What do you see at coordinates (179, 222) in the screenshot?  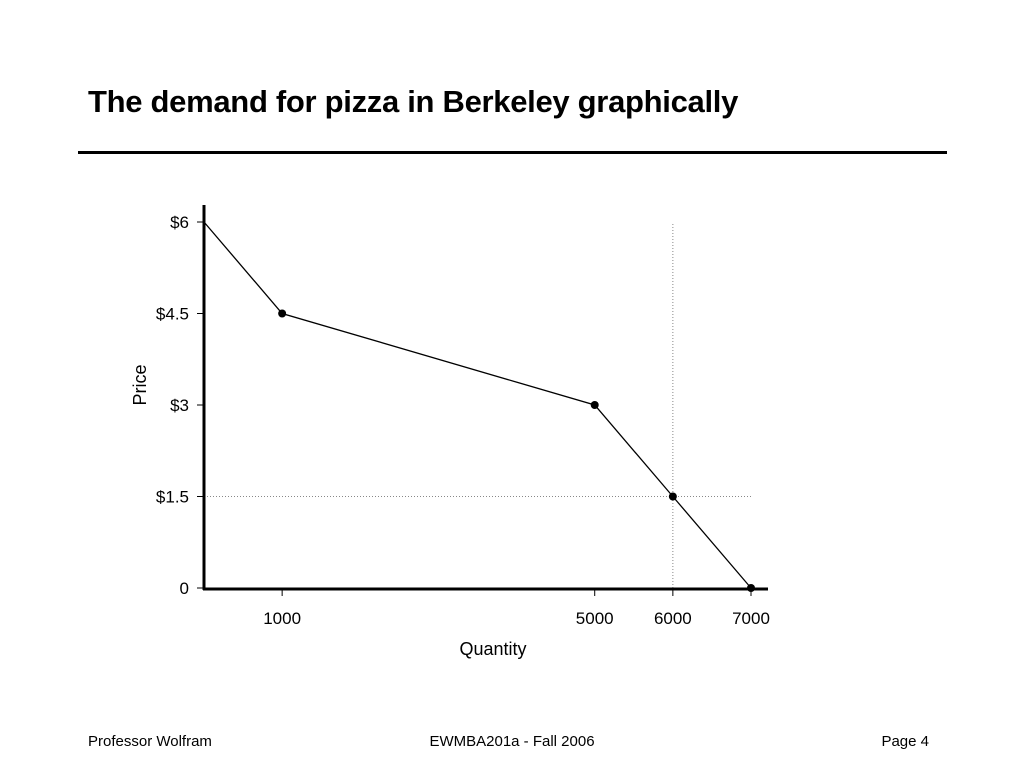 I see `y-tick-label: $6` at bounding box center [179, 222].